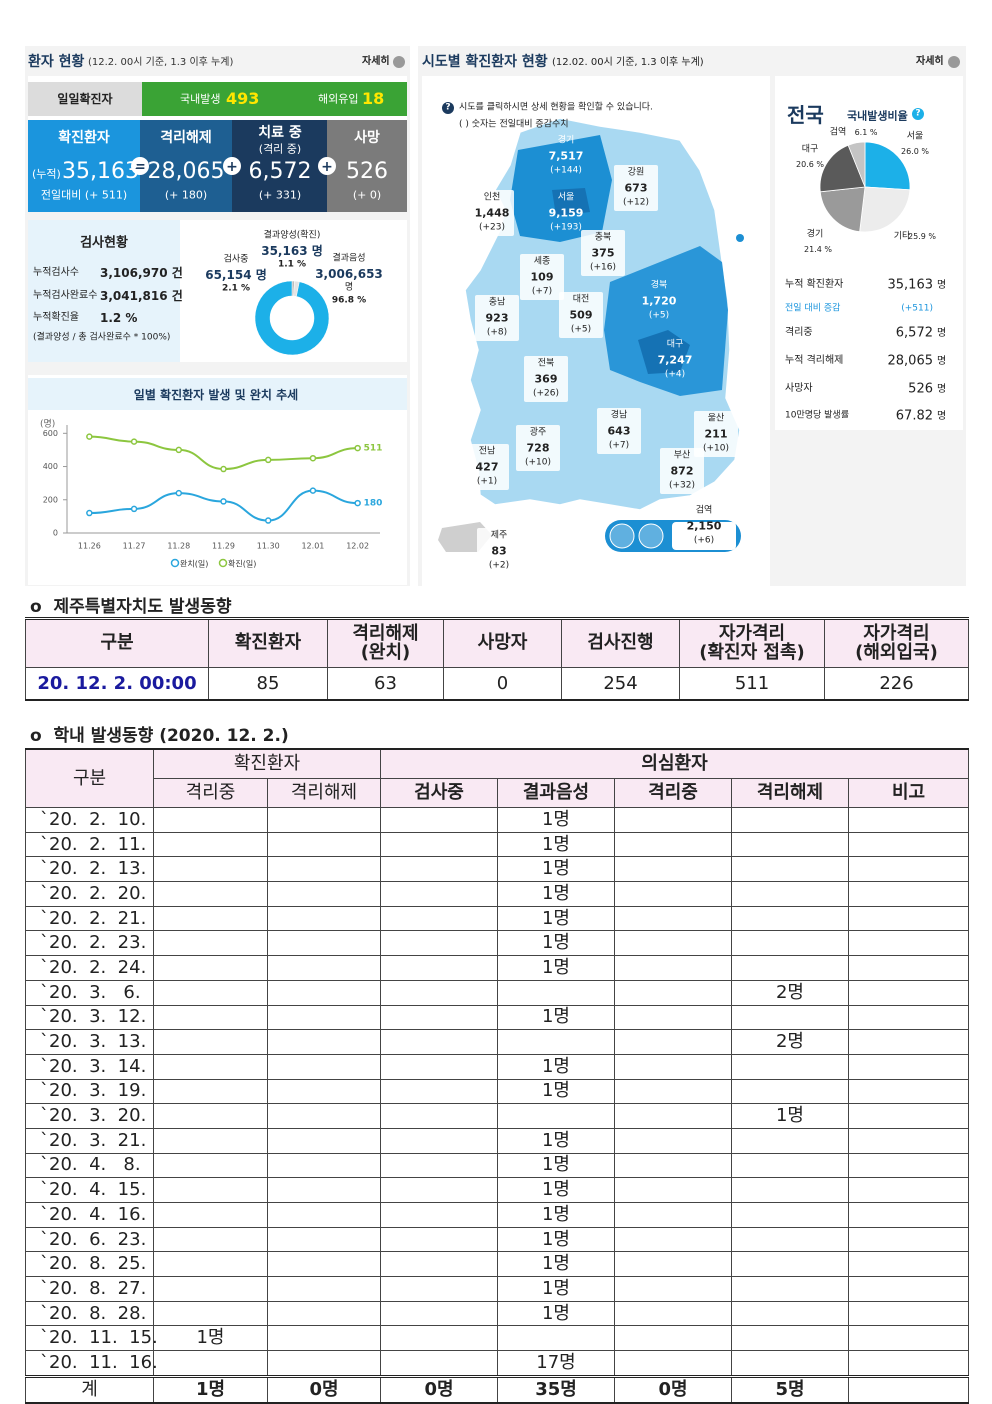 This screenshot has height=1404, width=992. I want to click on pie-name: 기타, so click(902, 236).